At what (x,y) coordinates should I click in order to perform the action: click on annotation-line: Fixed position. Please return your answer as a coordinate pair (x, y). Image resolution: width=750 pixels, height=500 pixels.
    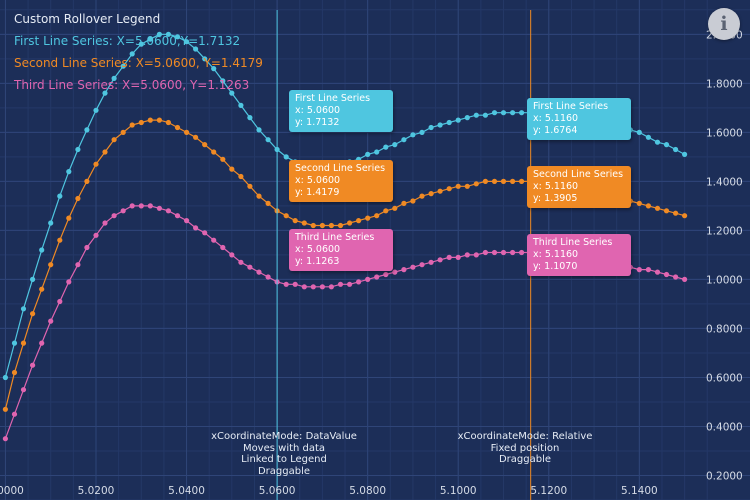
    Looking at the image, I should click on (525, 448).